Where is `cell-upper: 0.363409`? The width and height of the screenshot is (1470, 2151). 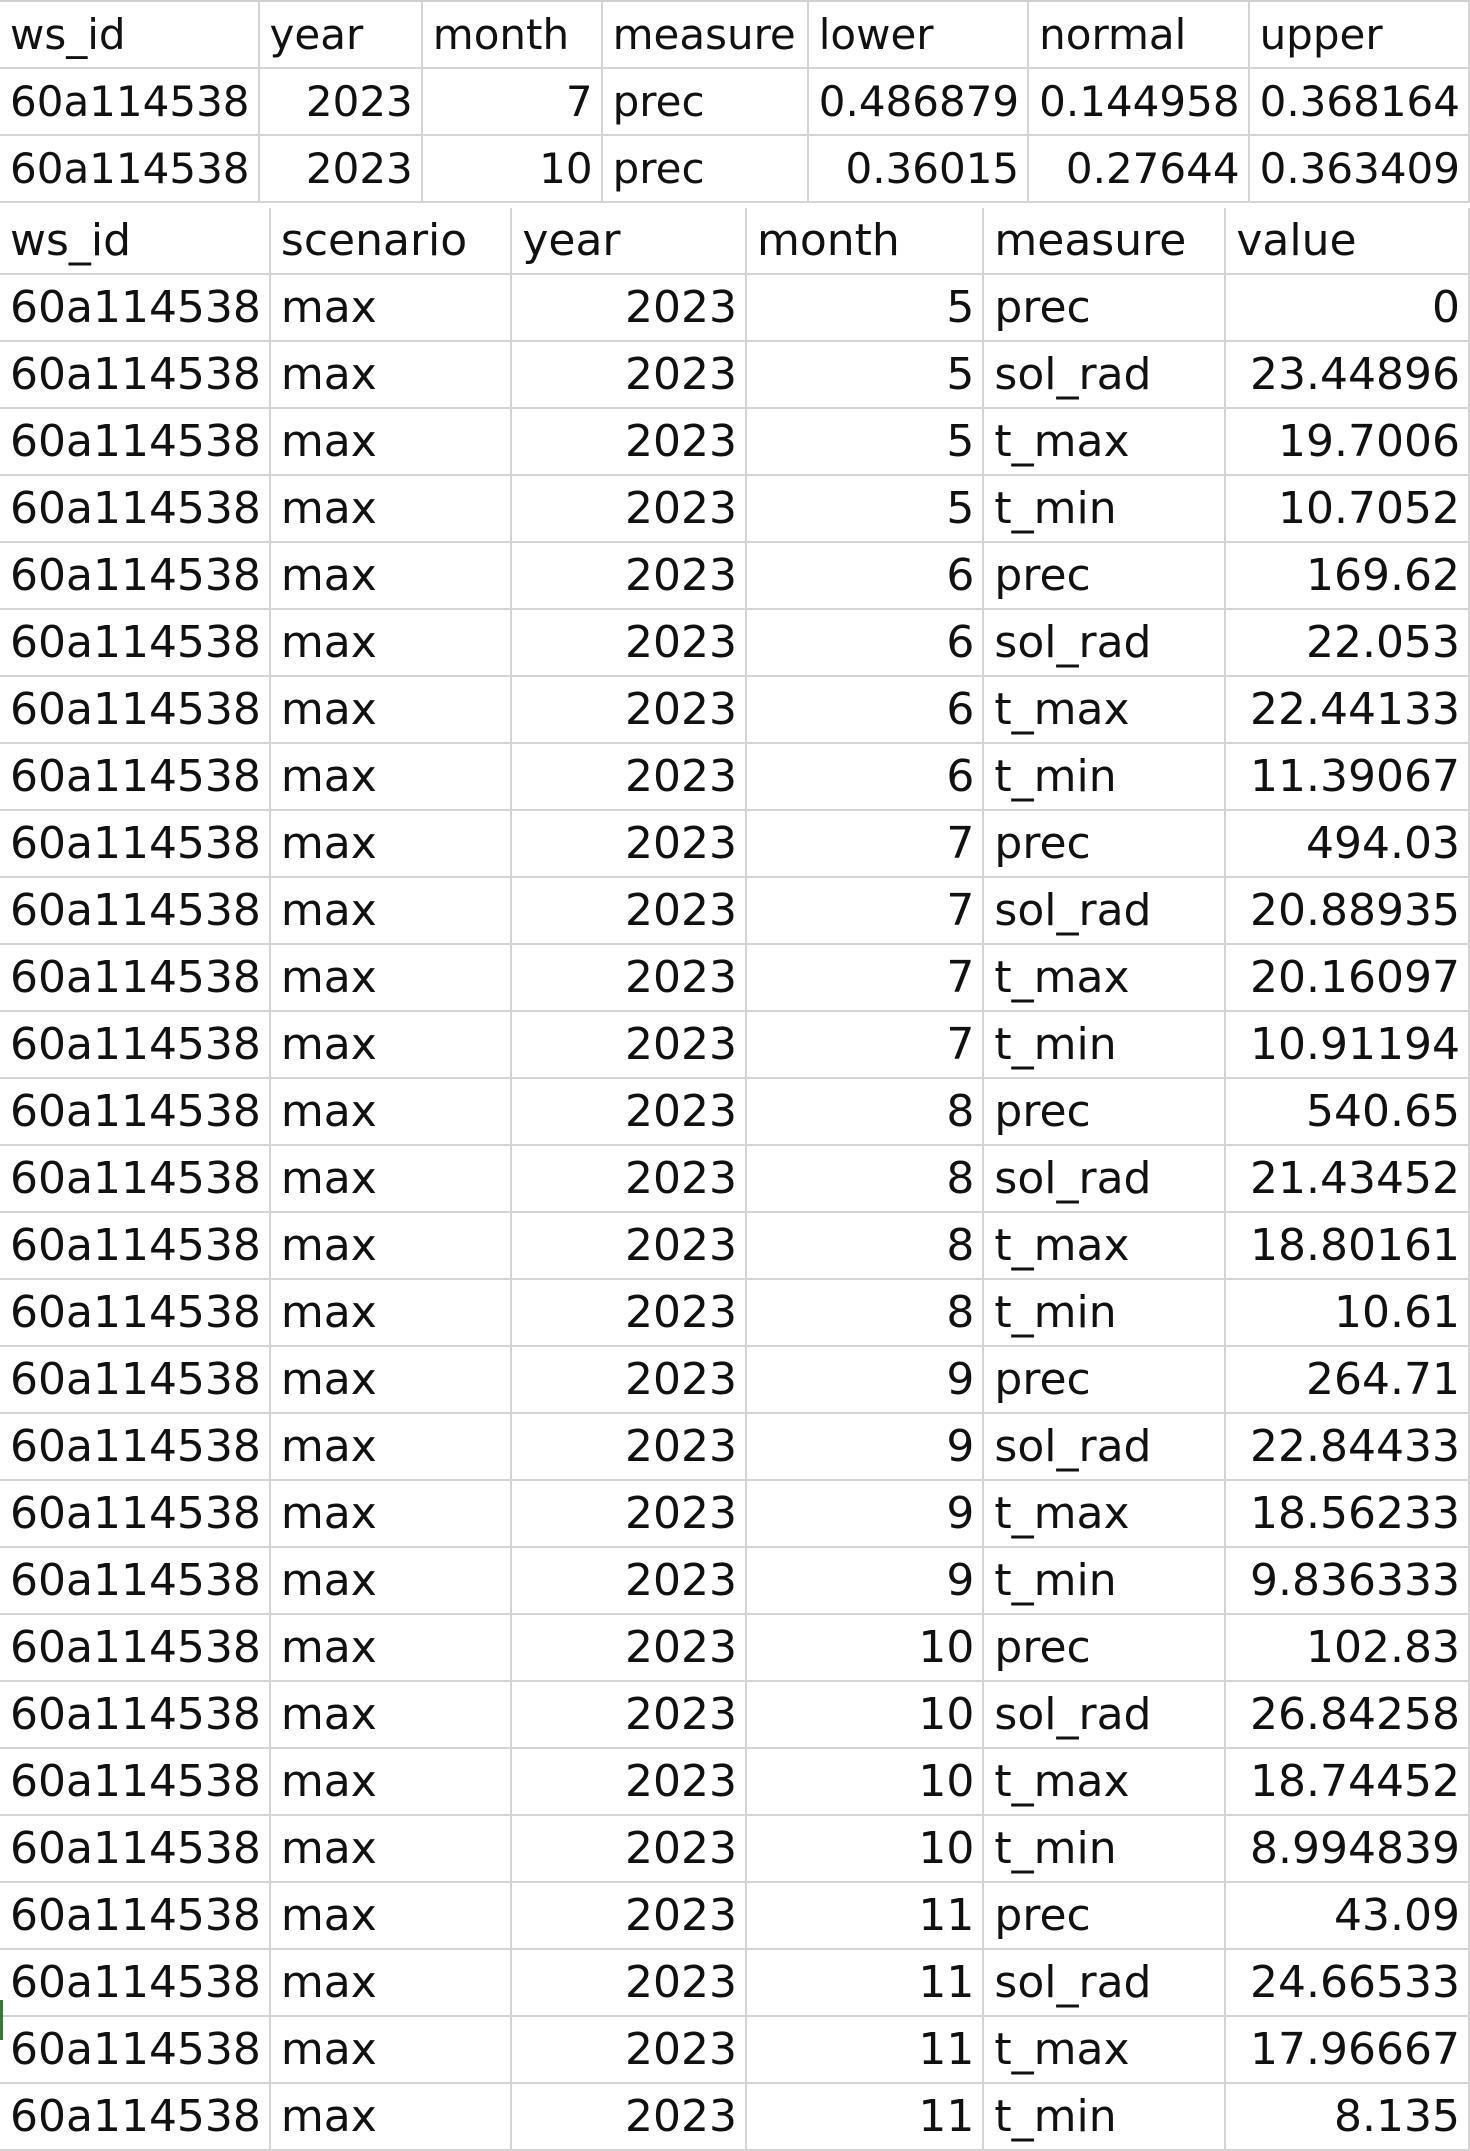
cell-upper: 0.363409 is located at coordinates (1359, 169).